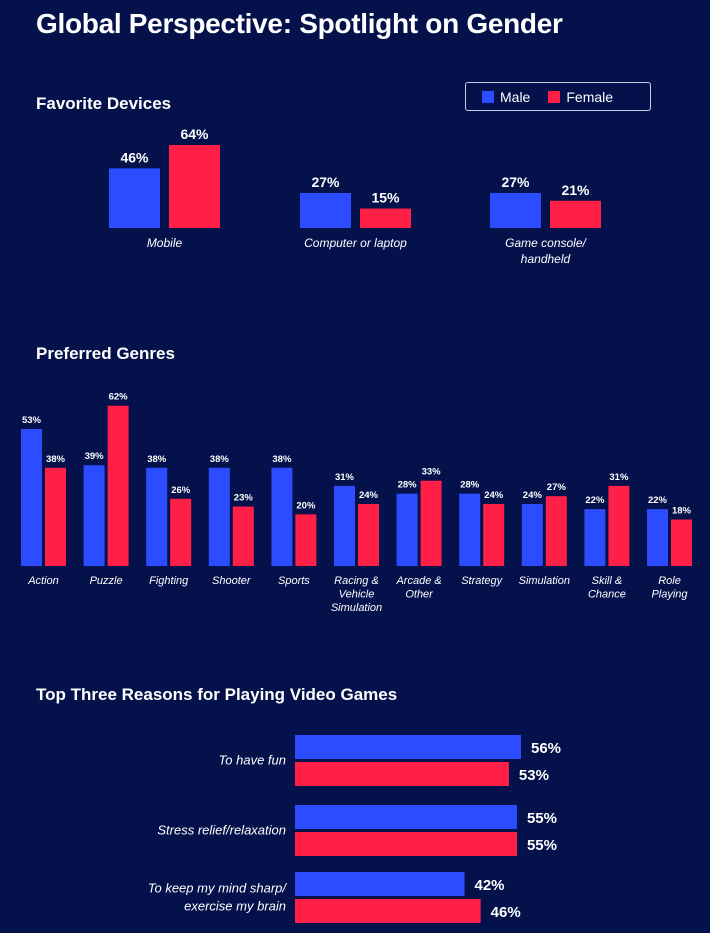  I want to click on data-label-fighting-female: 26%, so click(181, 490).